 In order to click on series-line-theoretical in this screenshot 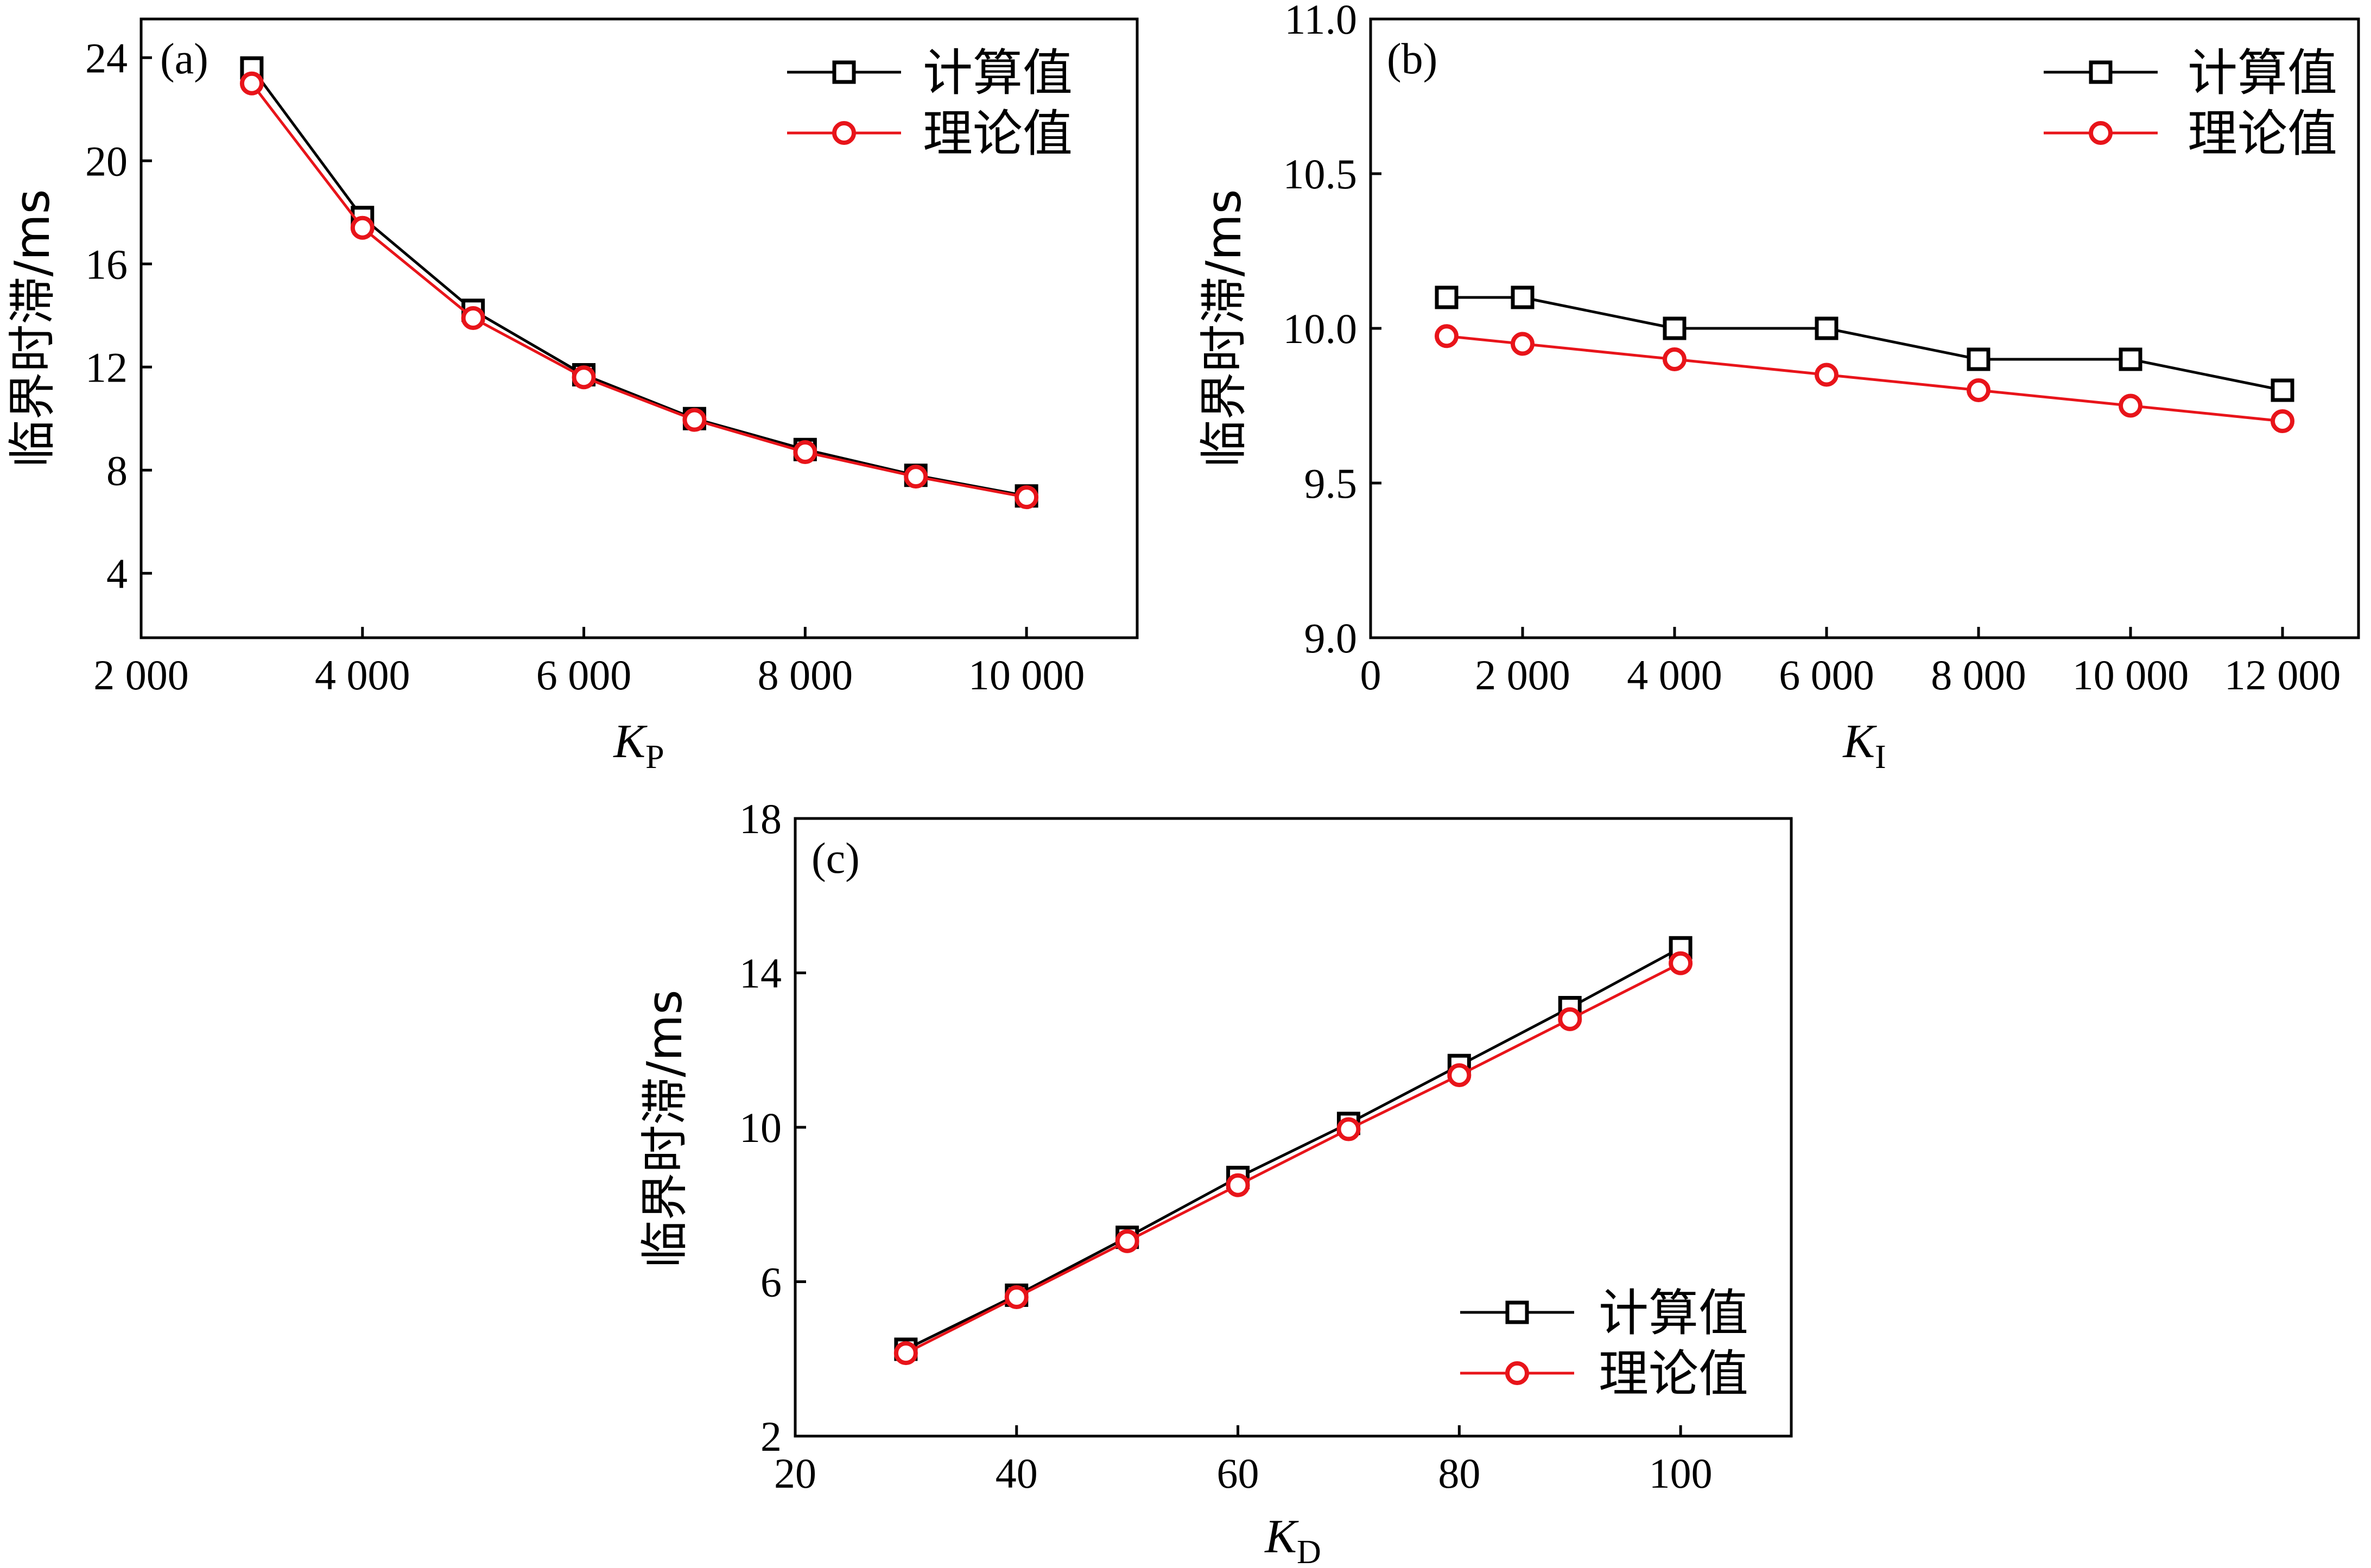, I will do `click(1293, 1158)`.